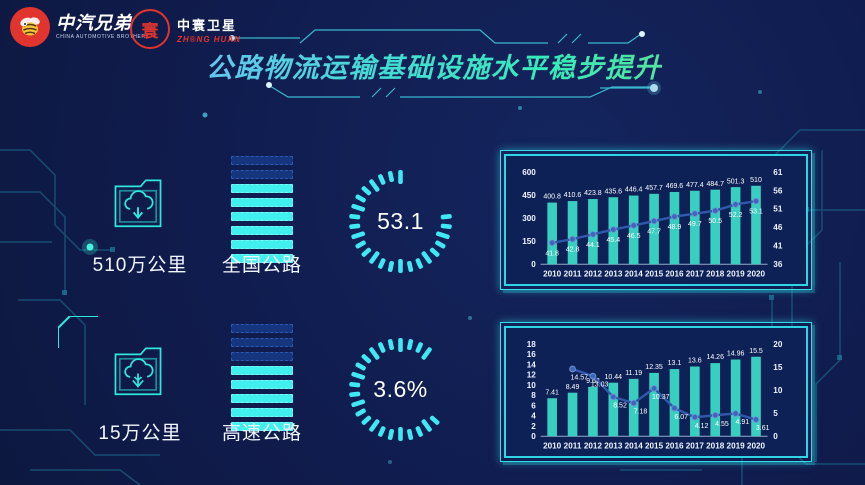 The image size is (865, 485). I want to click on svg-text: 8.52, so click(620, 405).